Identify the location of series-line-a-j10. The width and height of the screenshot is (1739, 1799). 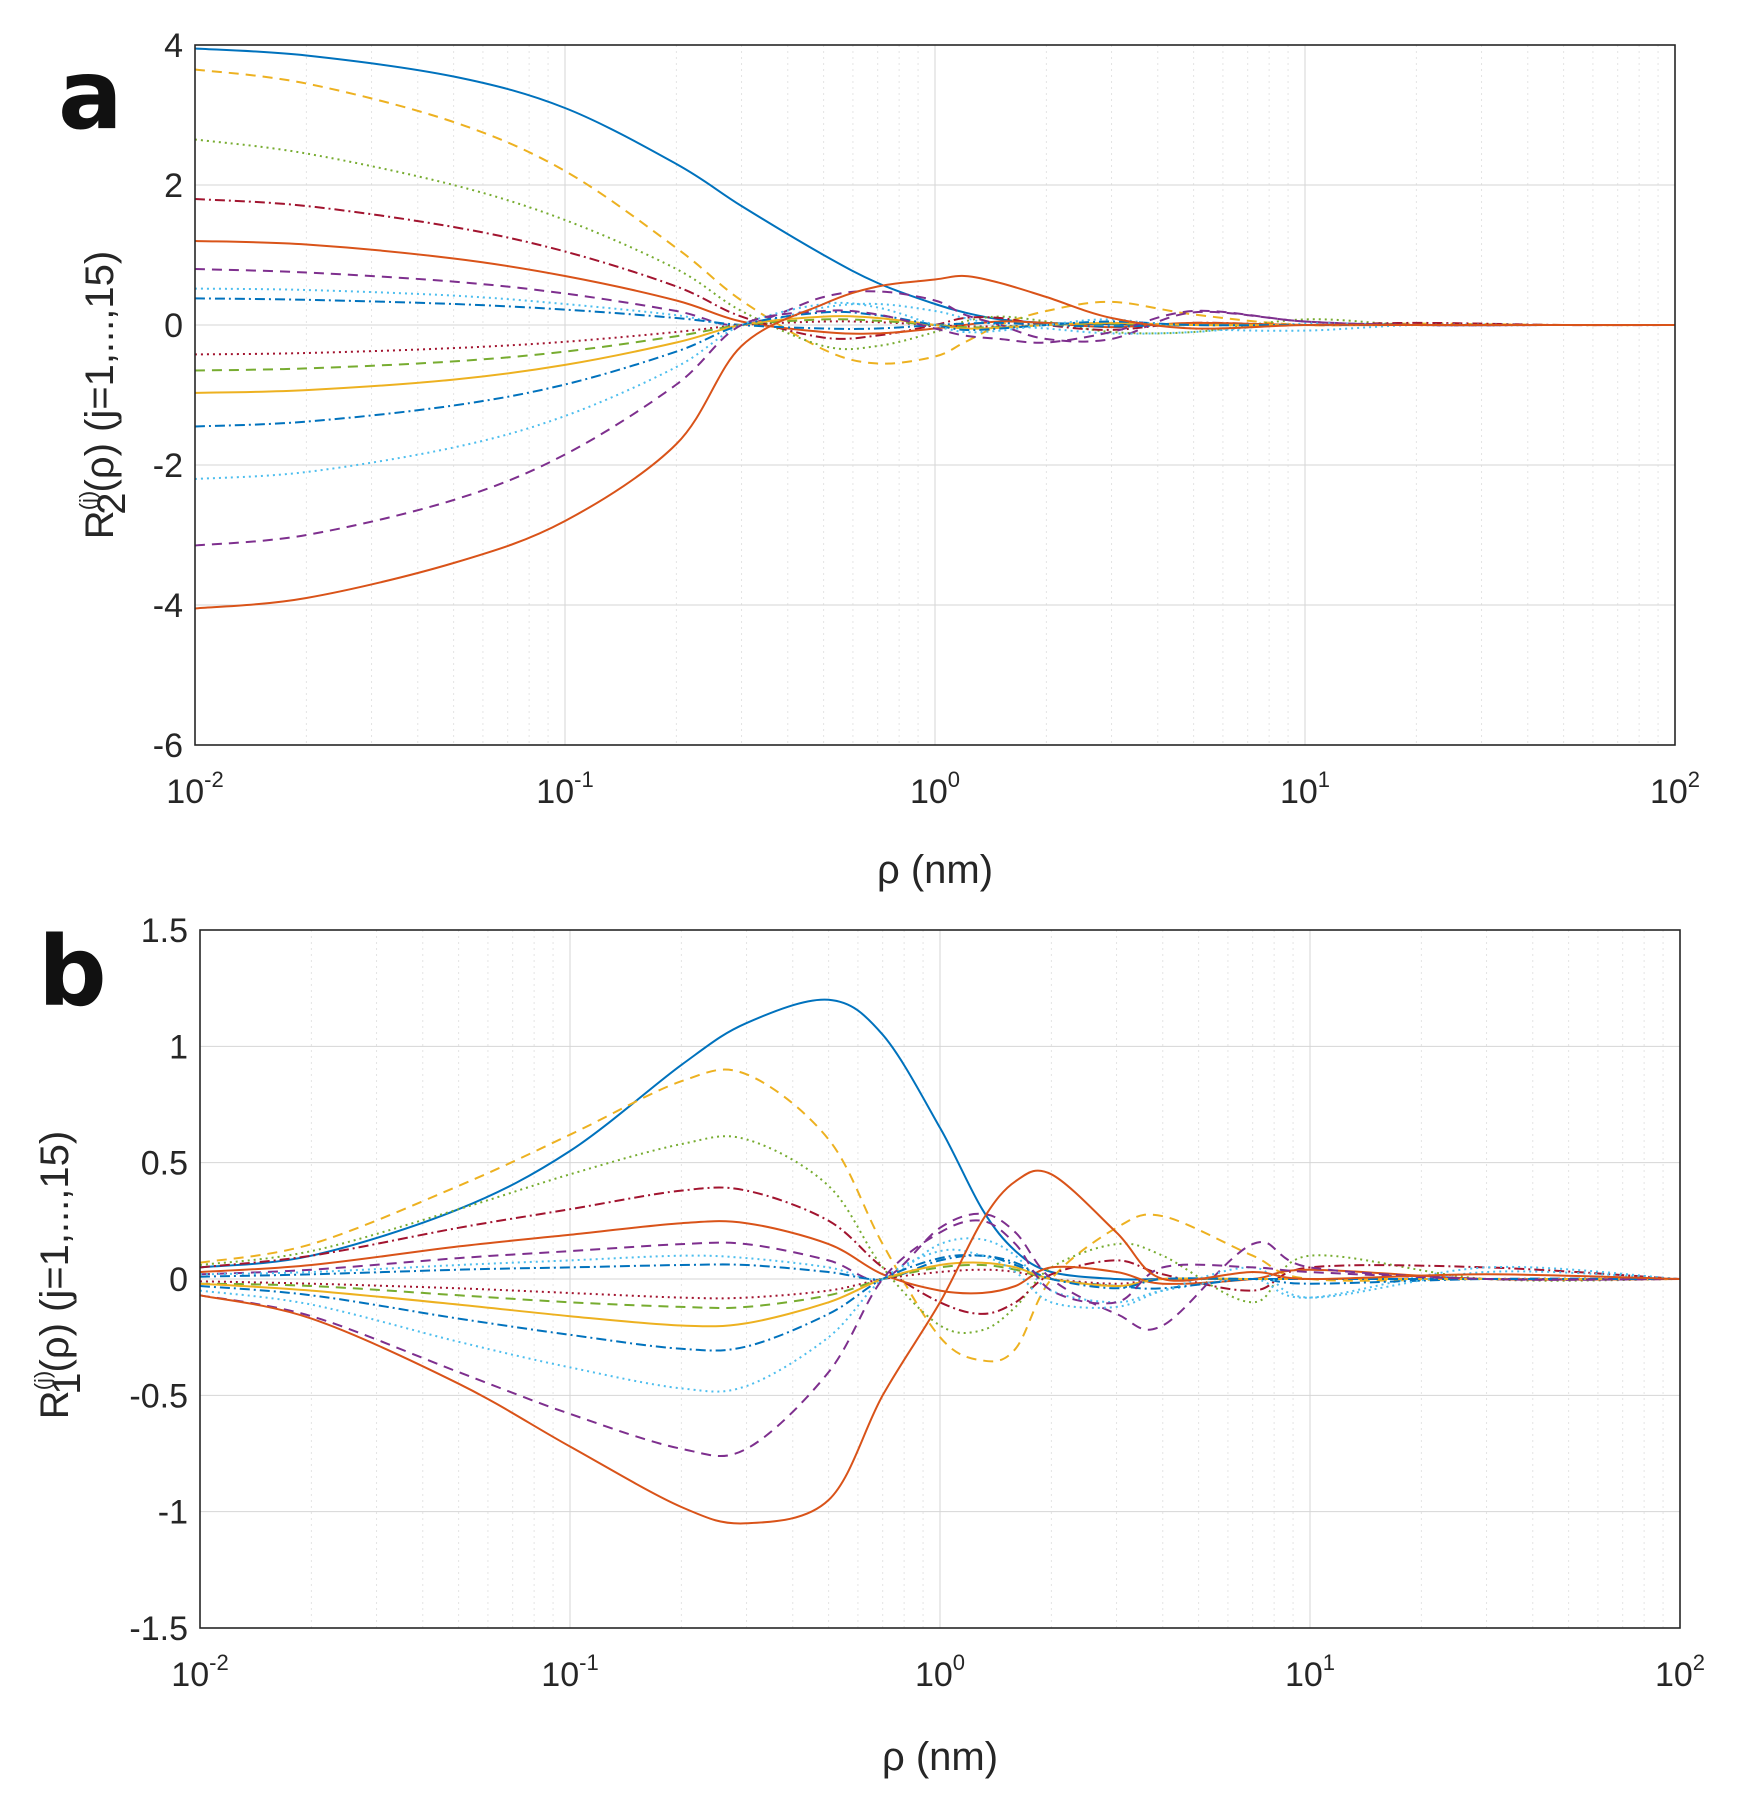
(934, 345).